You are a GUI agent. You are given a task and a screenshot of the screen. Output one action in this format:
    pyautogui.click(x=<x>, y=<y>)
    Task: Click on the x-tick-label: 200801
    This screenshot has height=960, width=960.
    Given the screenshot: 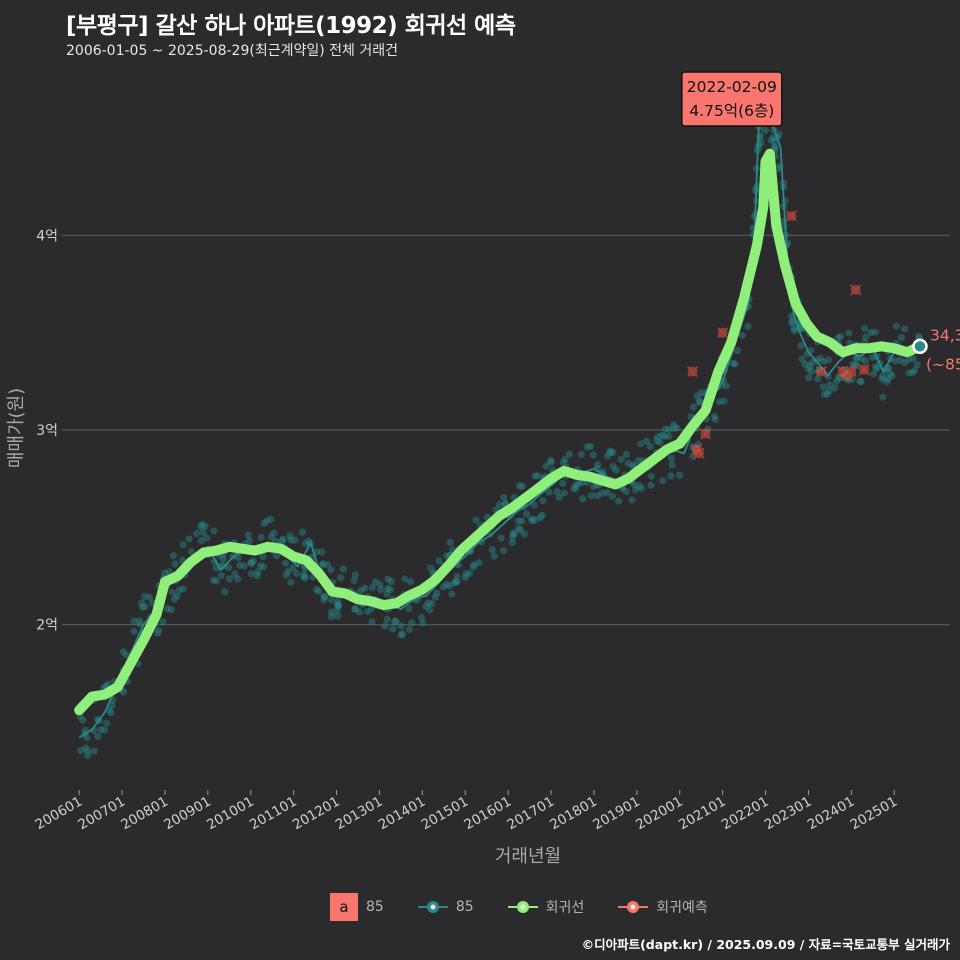 What is the action you would take?
    pyautogui.click(x=144, y=814)
    